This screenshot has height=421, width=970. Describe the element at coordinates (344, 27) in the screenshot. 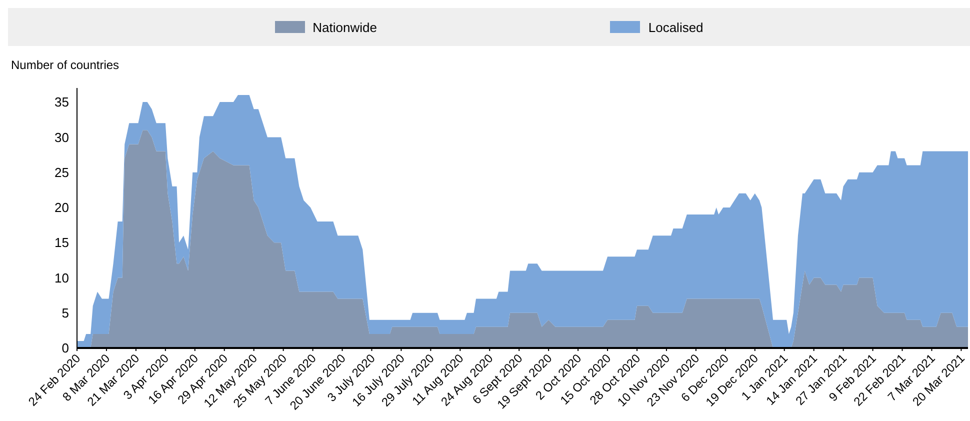

I see `legend-label: Nationwide` at that location.